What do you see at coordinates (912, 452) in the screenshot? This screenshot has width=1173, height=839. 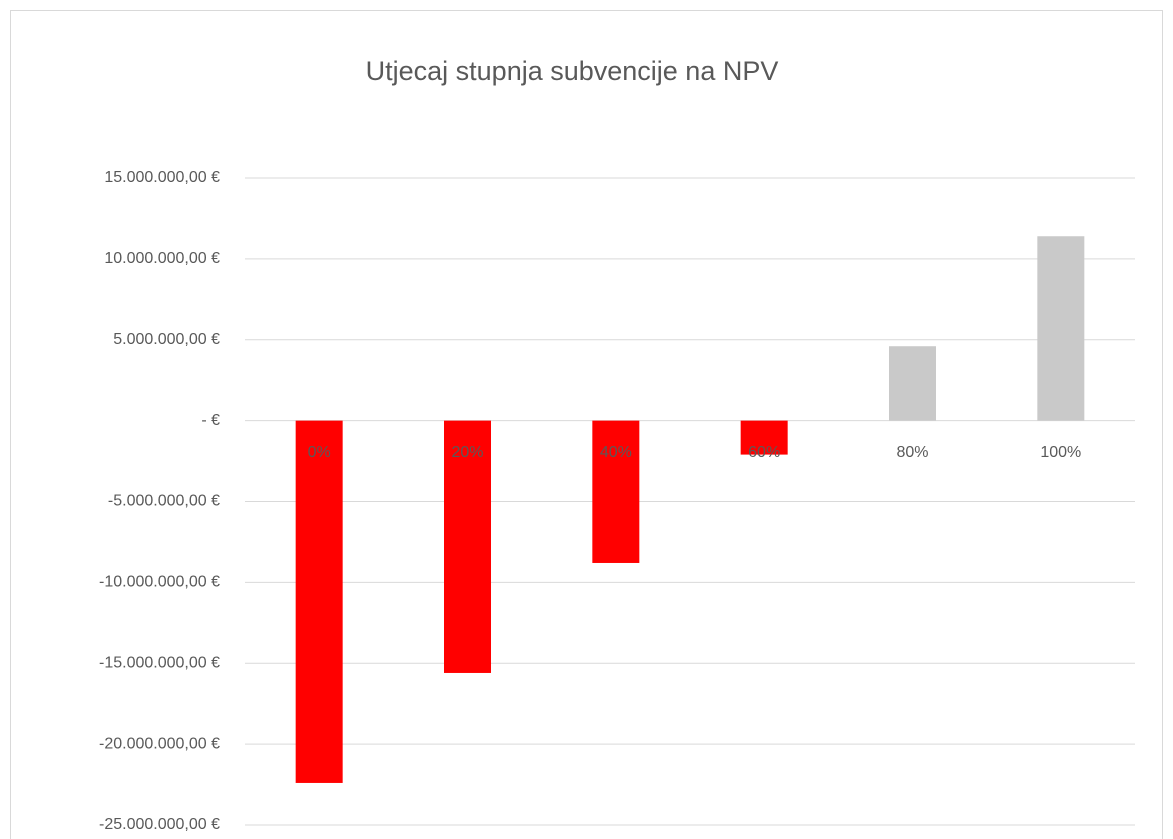 I see `x-tick-label: 80%` at bounding box center [912, 452].